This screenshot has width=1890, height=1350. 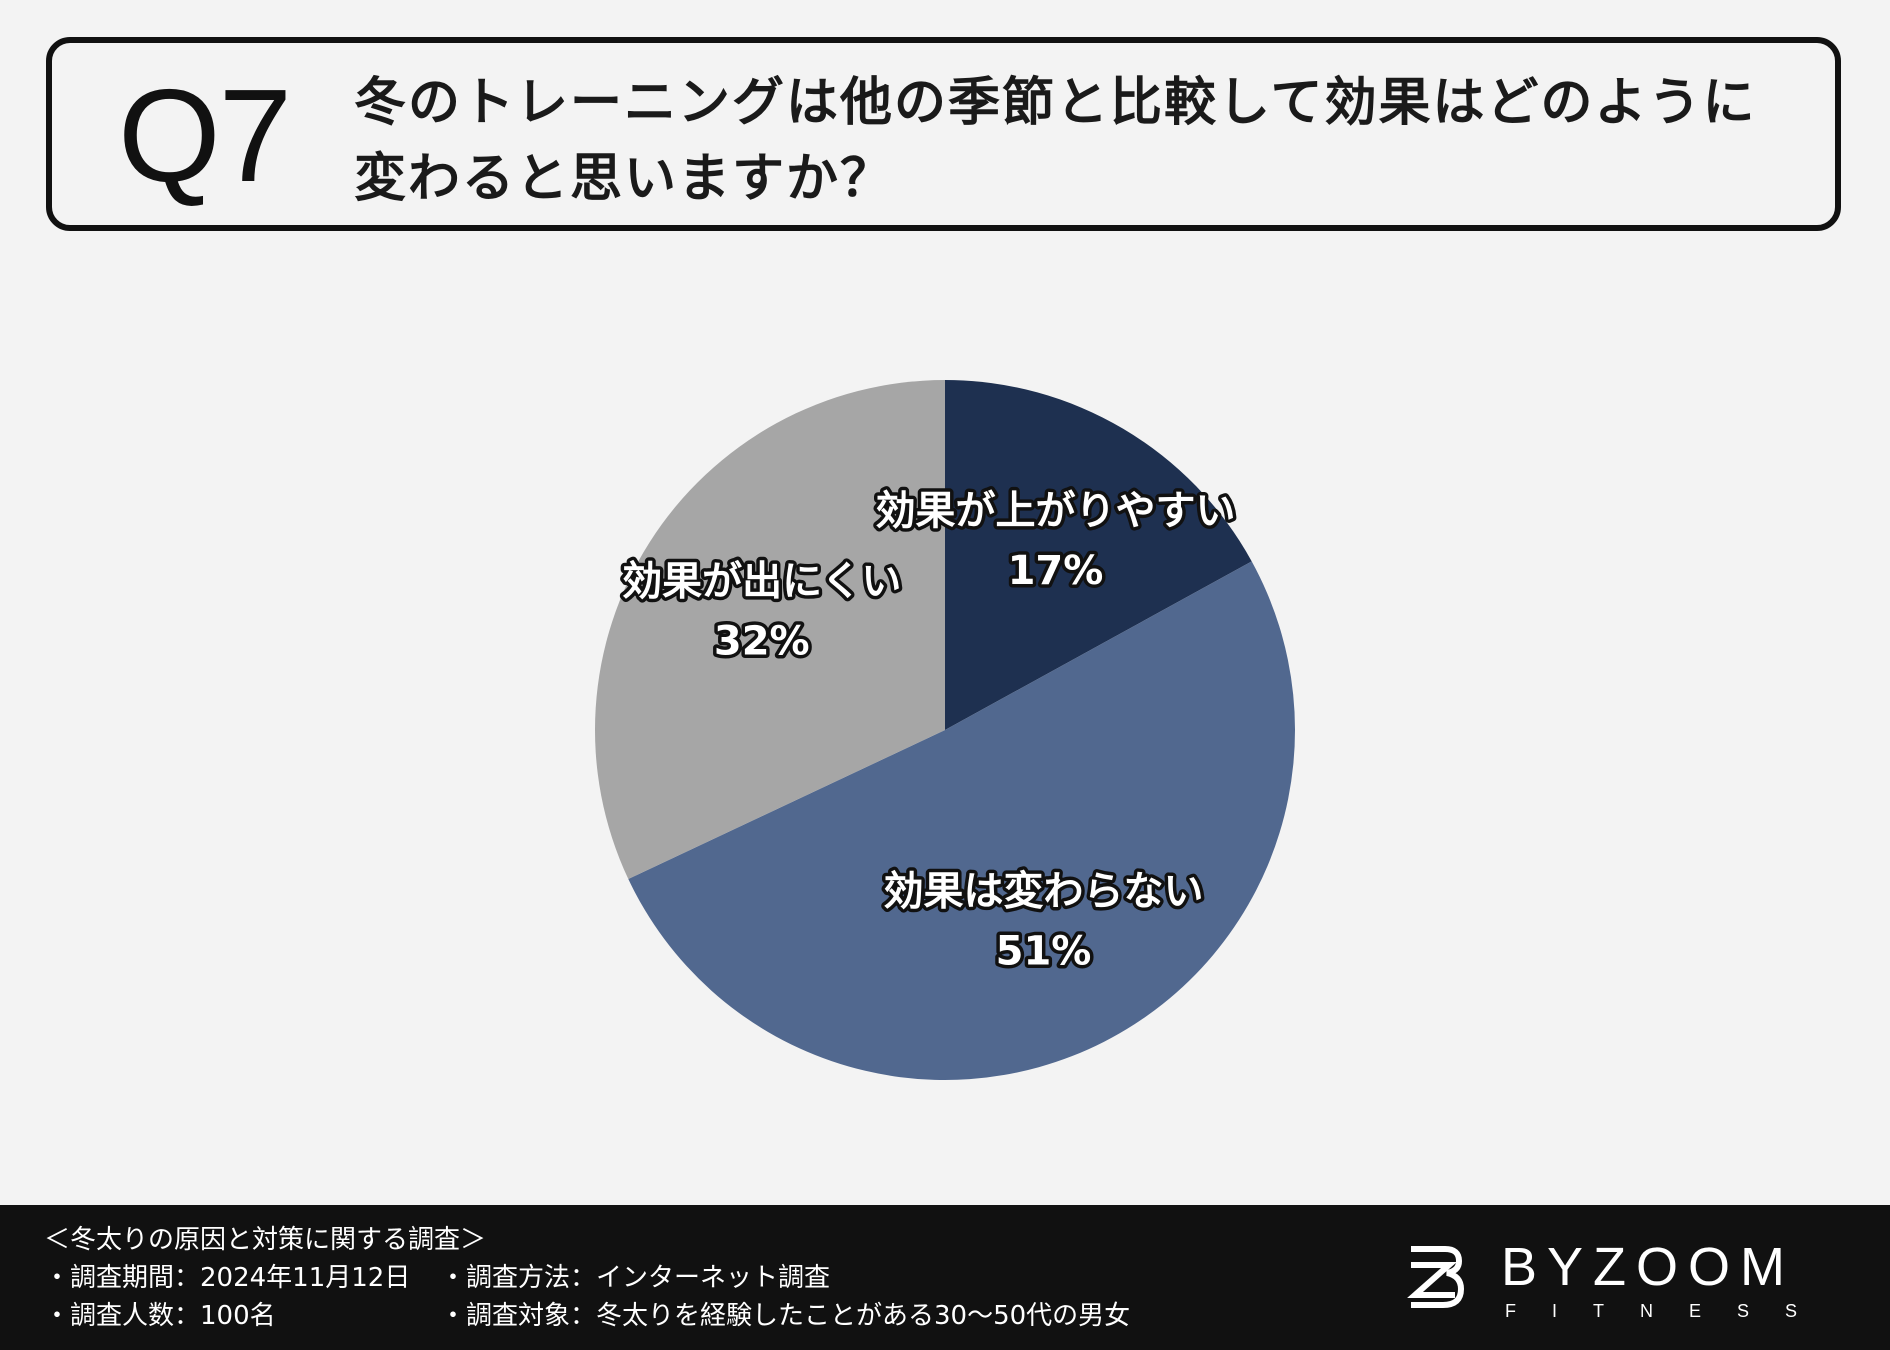 What do you see at coordinates (785, 1316) in the screenshot?
I see `survey-target: ・調査対象：冬太りを経験したことがある30〜50代の男女` at bounding box center [785, 1316].